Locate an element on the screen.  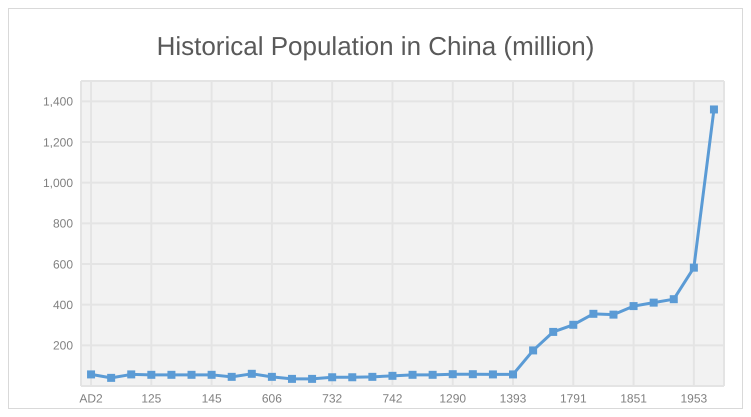
y-tick-label: 1,000 is located at coordinates (58, 183).